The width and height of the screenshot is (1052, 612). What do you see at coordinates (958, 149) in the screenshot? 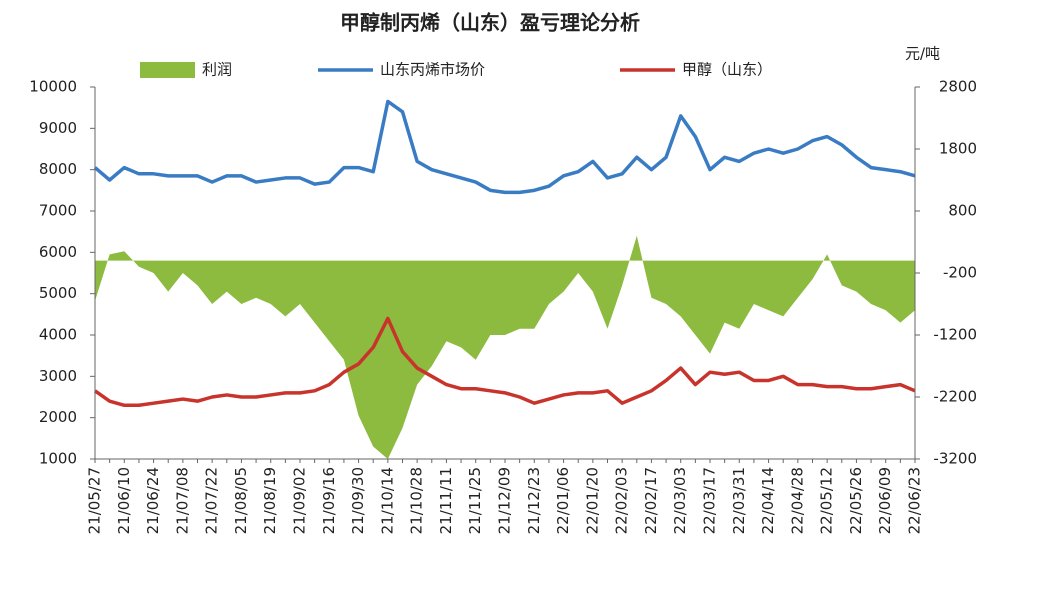
I see `y2-tick-label: 1800` at bounding box center [958, 149].